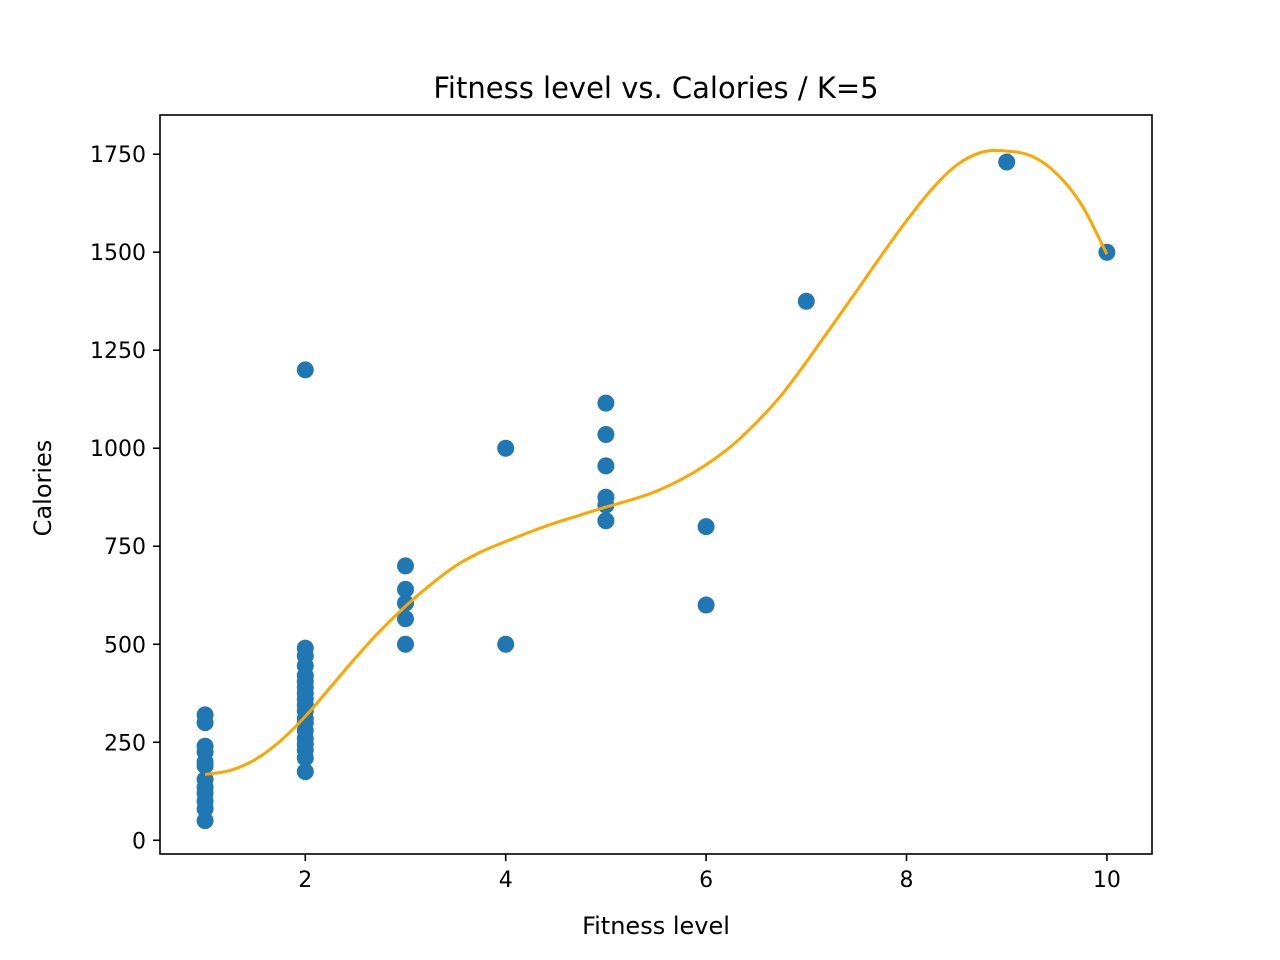 The height and width of the screenshot is (960, 1280). Describe the element at coordinates (118, 351) in the screenshot. I see `y-tick-label: 1250` at that location.